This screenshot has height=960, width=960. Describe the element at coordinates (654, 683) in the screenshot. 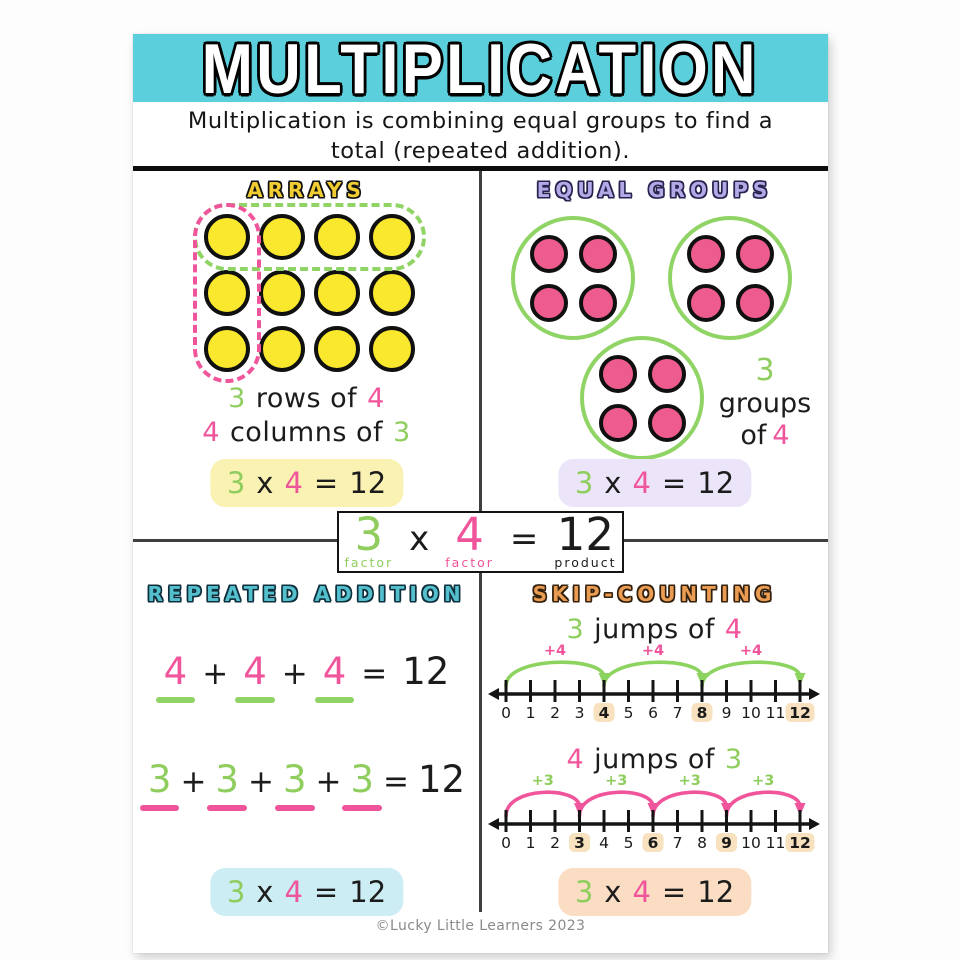

I see `number-line-by-4: +4 +4 +40 1 2 3 4 5 6 7 8 9 10 11 12` at that location.